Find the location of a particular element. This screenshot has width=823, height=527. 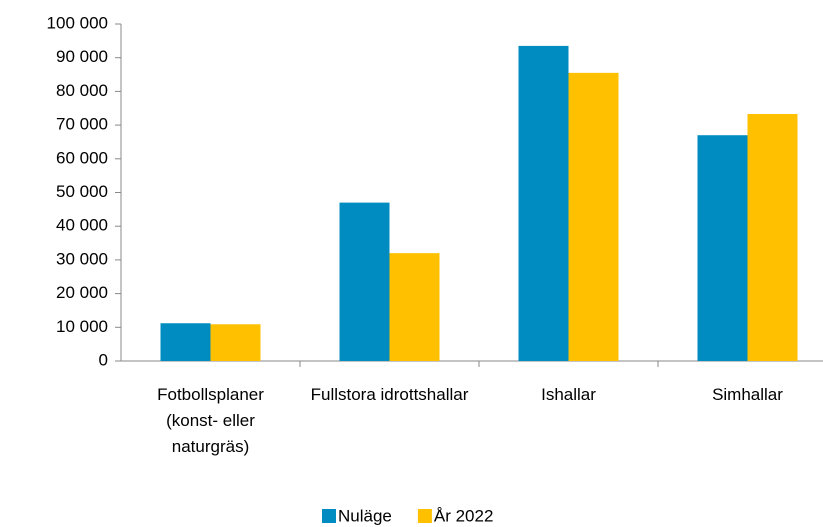

y-tick-label: 80 000 is located at coordinates (82, 90).